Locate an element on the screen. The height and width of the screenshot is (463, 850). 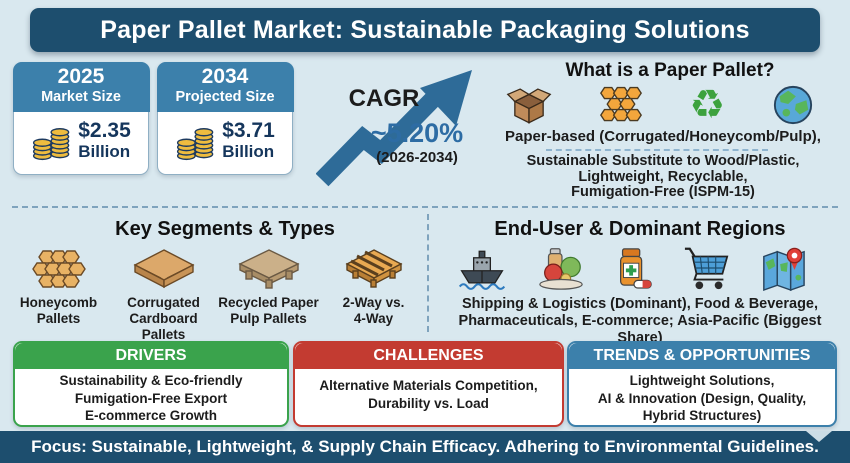
projected-size-card-header: 2034 Projected Size is located at coordinates (225, 86).